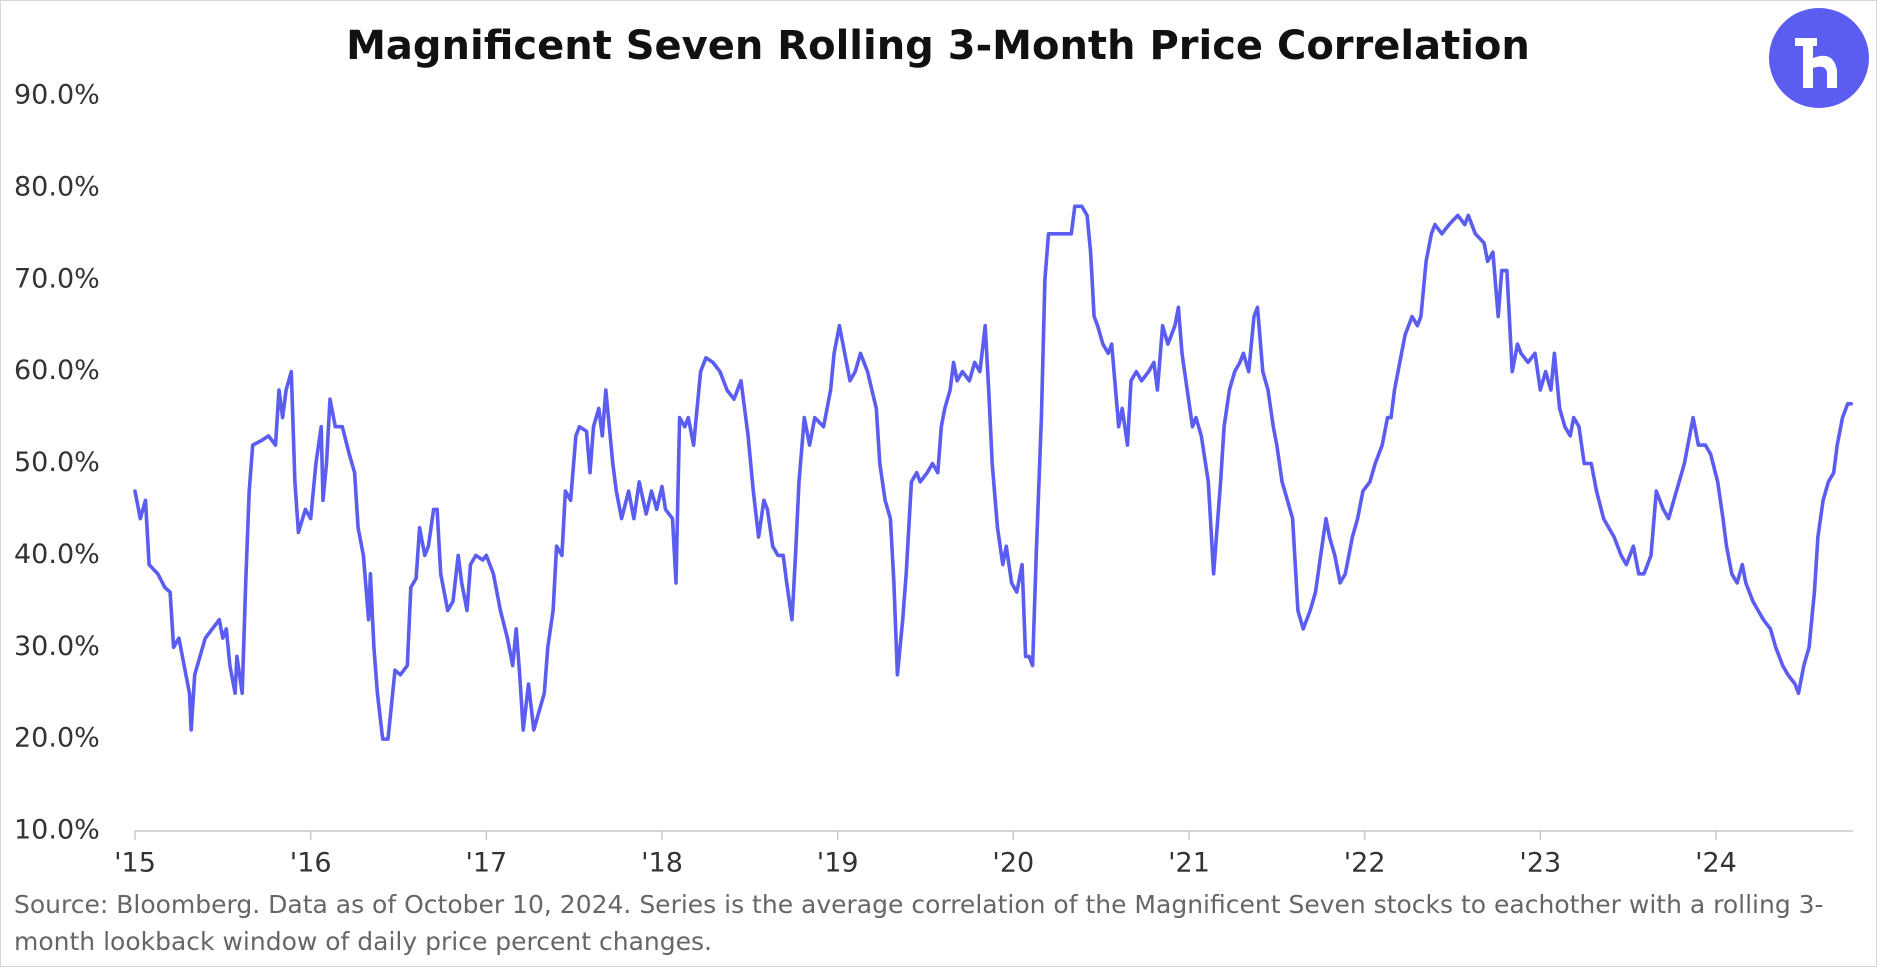  What do you see at coordinates (1365, 863) in the screenshot?
I see `x-tick-label: '22` at bounding box center [1365, 863].